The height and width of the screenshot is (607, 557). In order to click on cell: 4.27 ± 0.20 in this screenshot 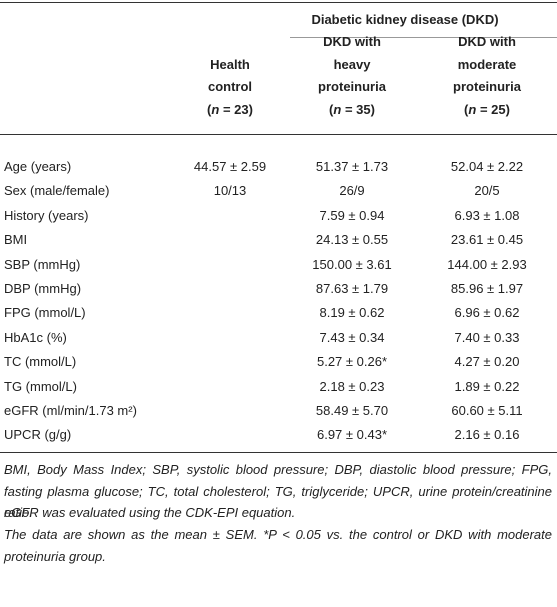, I will do `click(487, 362)`.